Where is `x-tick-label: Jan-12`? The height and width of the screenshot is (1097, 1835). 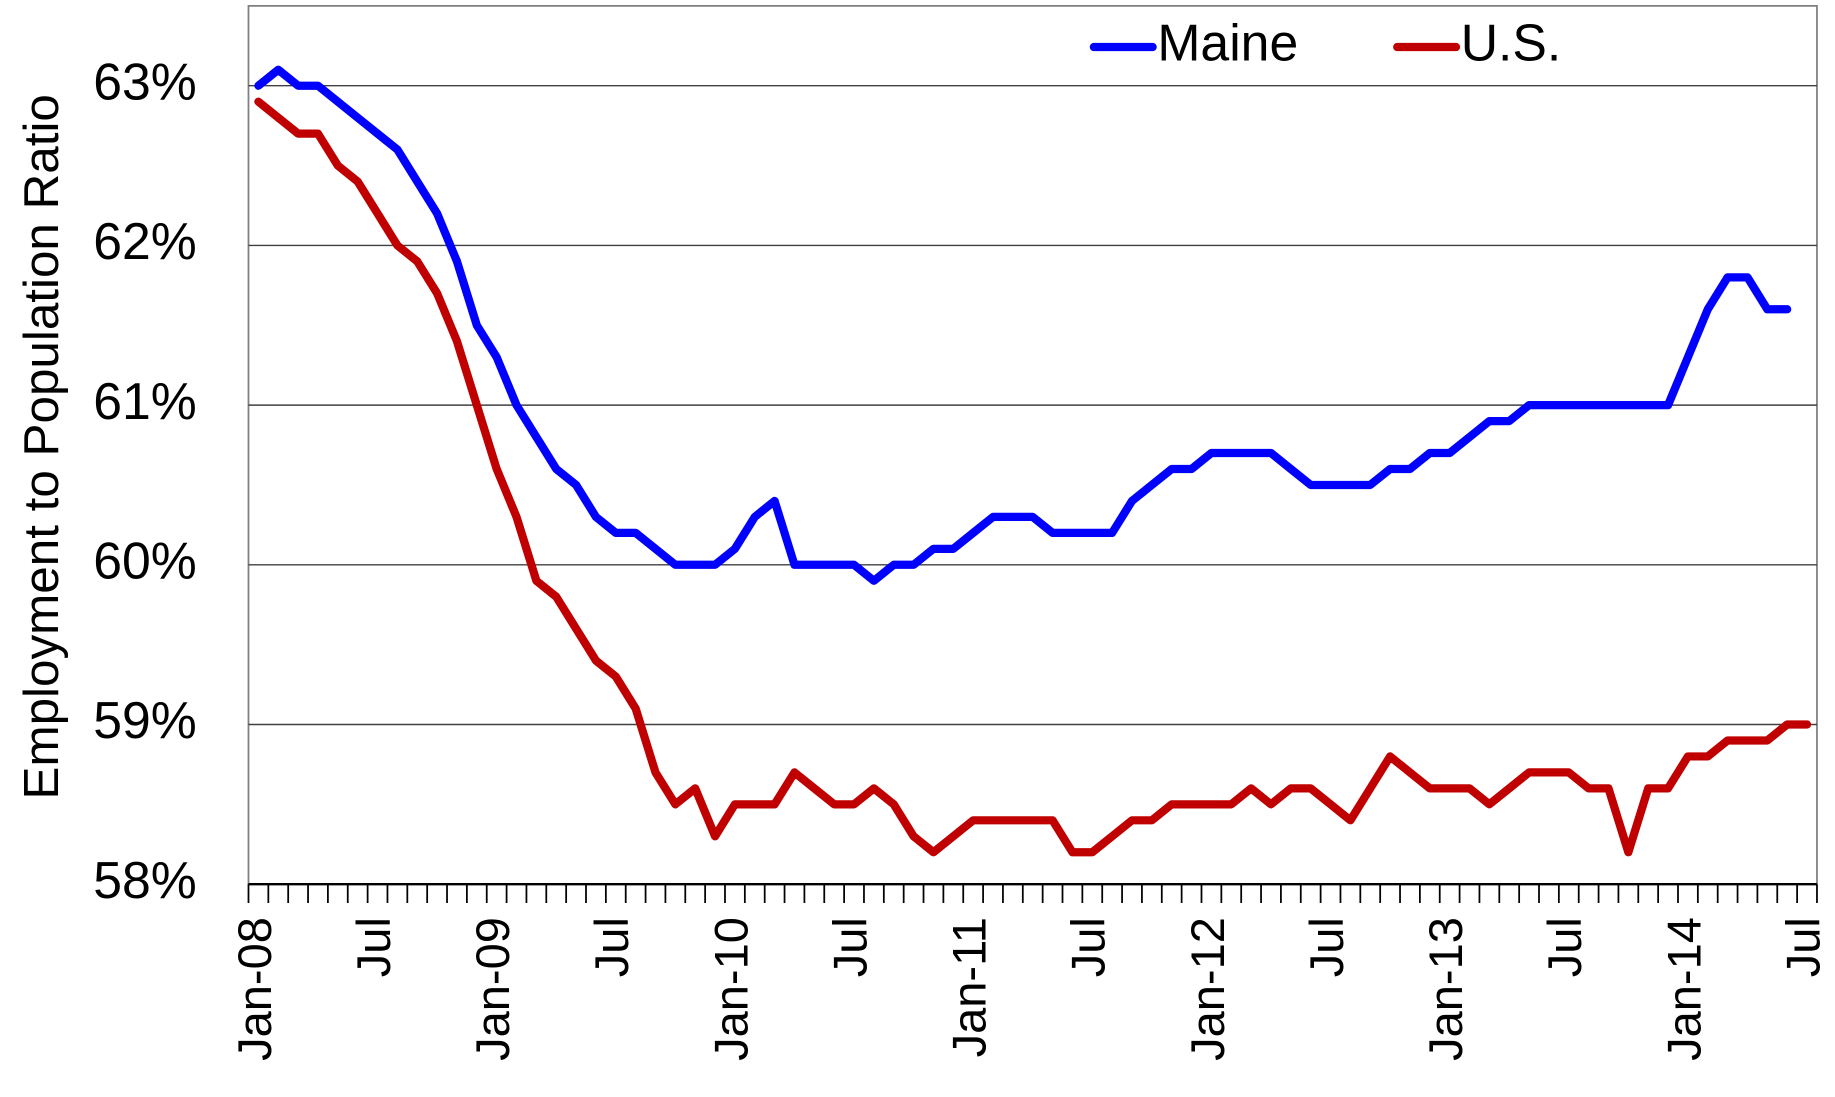 x-tick-label: Jan-12 is located at coordinates (1207, 989).